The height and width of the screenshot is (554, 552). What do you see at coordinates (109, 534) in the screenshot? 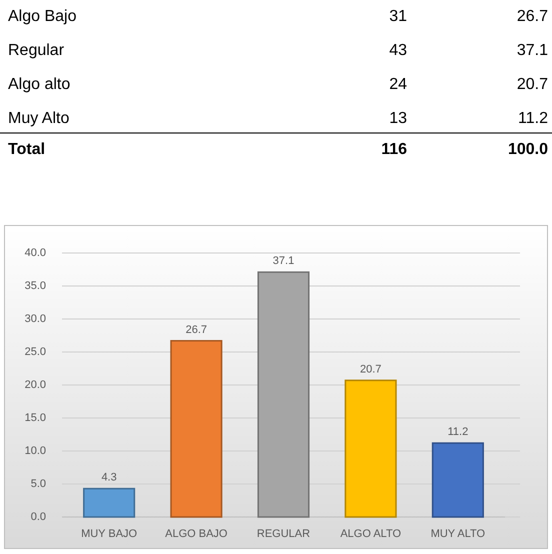
I see `x-tick-label: MUY BAJO` at bounding box center [109, 534].